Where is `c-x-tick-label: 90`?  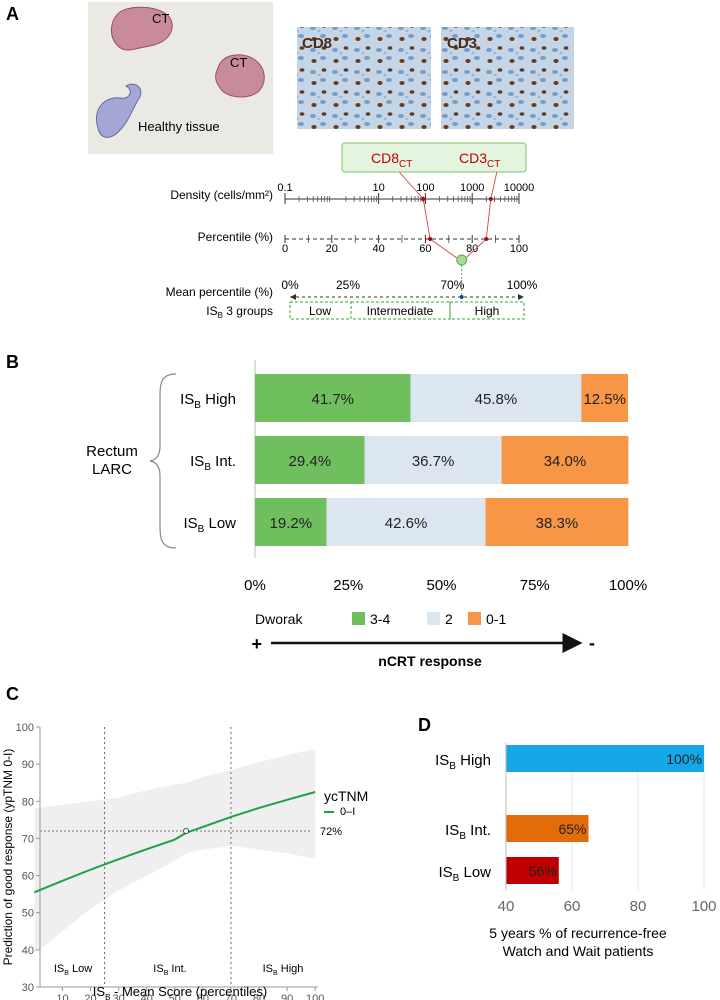 c-x-tick-label: 90 is located at coordinates (287, 996).